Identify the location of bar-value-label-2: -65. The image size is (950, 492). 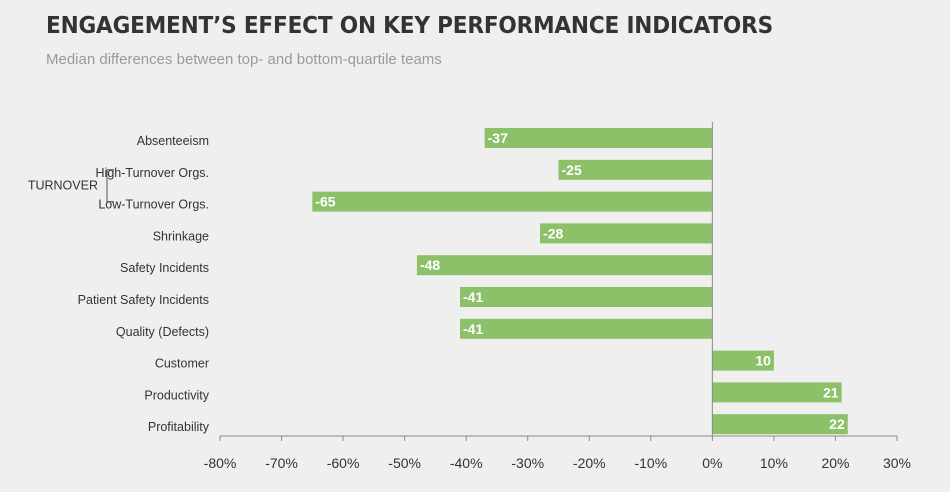
(325, 202).